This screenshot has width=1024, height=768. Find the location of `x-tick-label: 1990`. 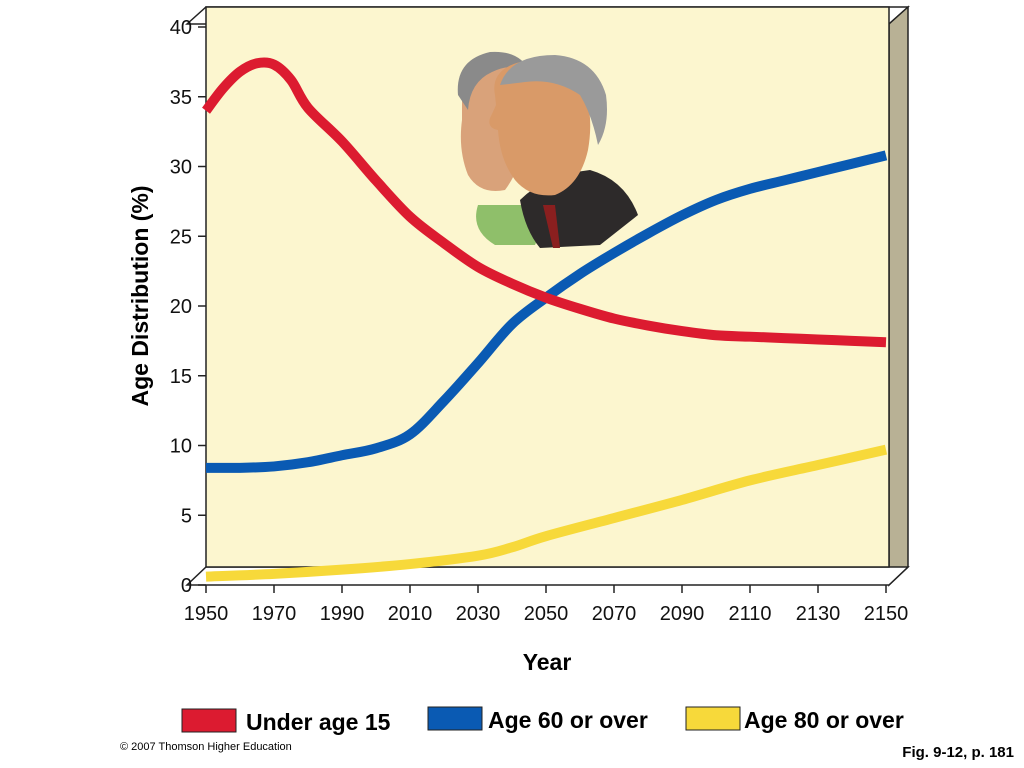

x-tick-label: 1990 is located at coordinates (342, 614).